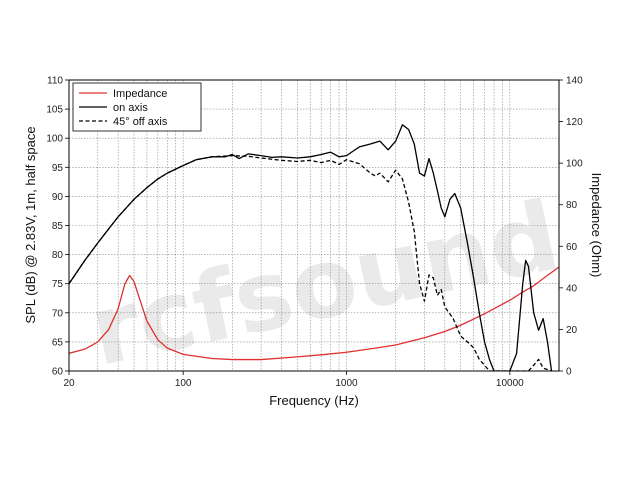 The width and height of the screenshot is (630, 480). Describe the element at coordinates (58, 197) in the screenshot. I see `y-tick-label: 90` at that location.